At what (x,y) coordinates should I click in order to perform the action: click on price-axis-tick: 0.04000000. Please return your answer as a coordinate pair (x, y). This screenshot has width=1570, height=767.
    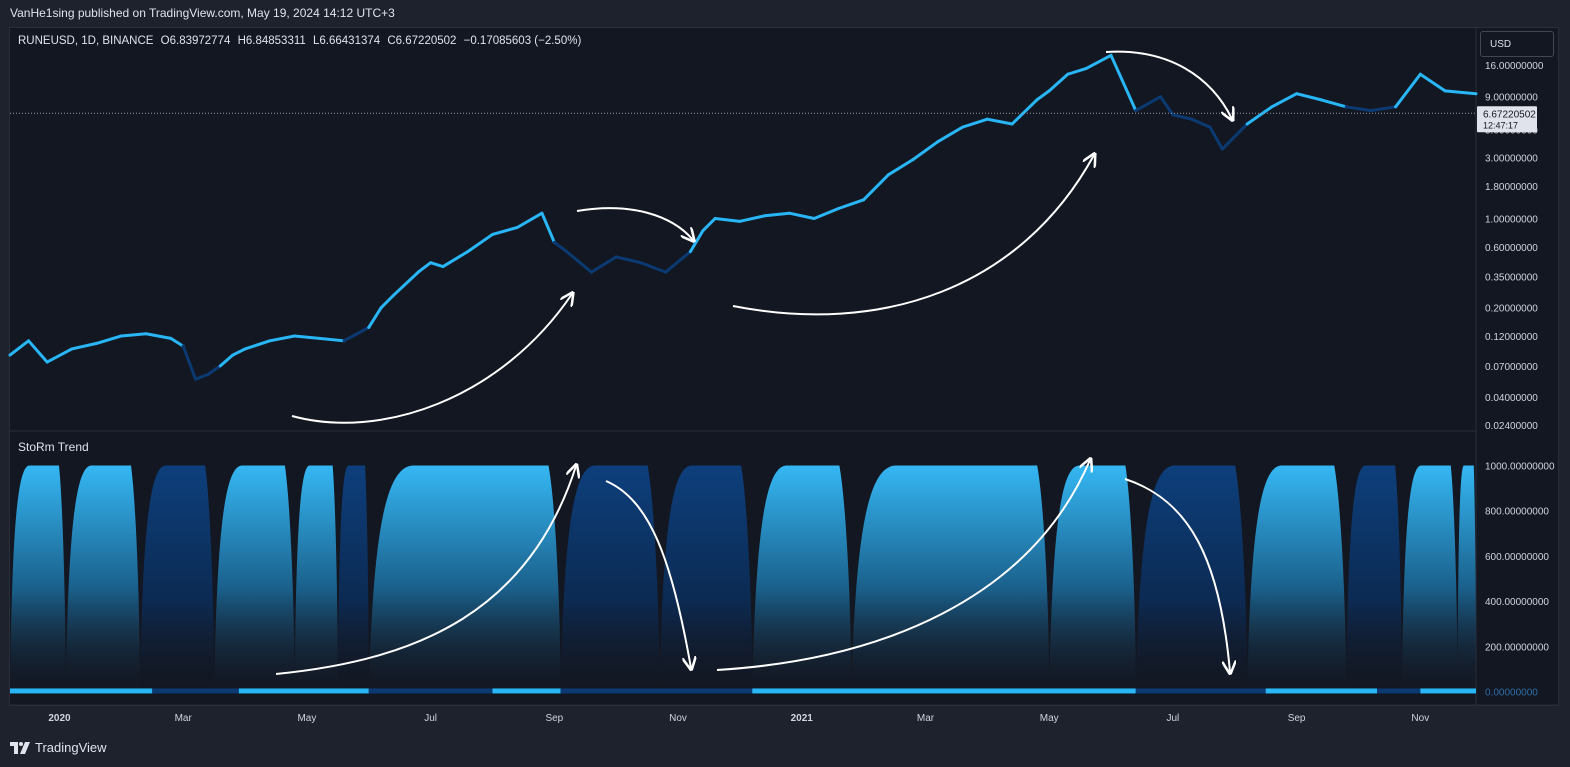
    Looking at the image, I should click on (1511, 398).